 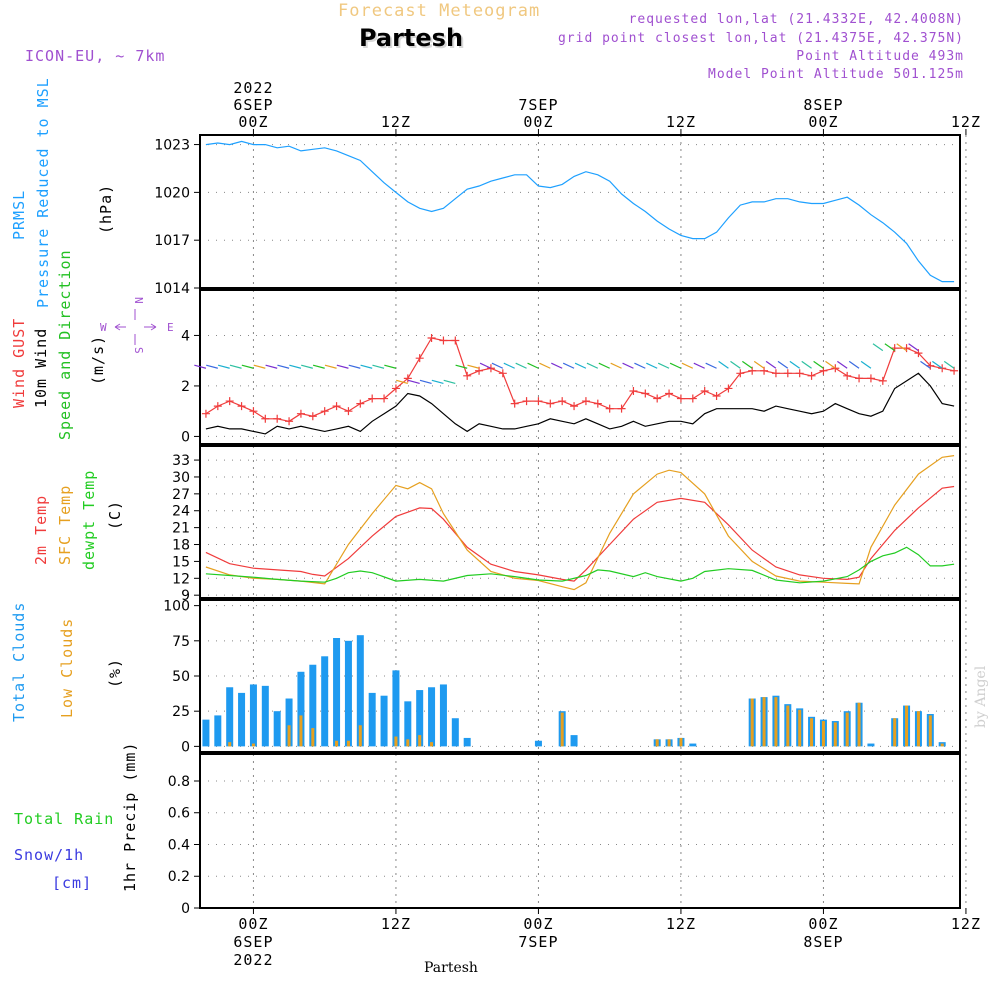 I want to click on temperature-ytick-label: 12, so click(x=181, y=579).